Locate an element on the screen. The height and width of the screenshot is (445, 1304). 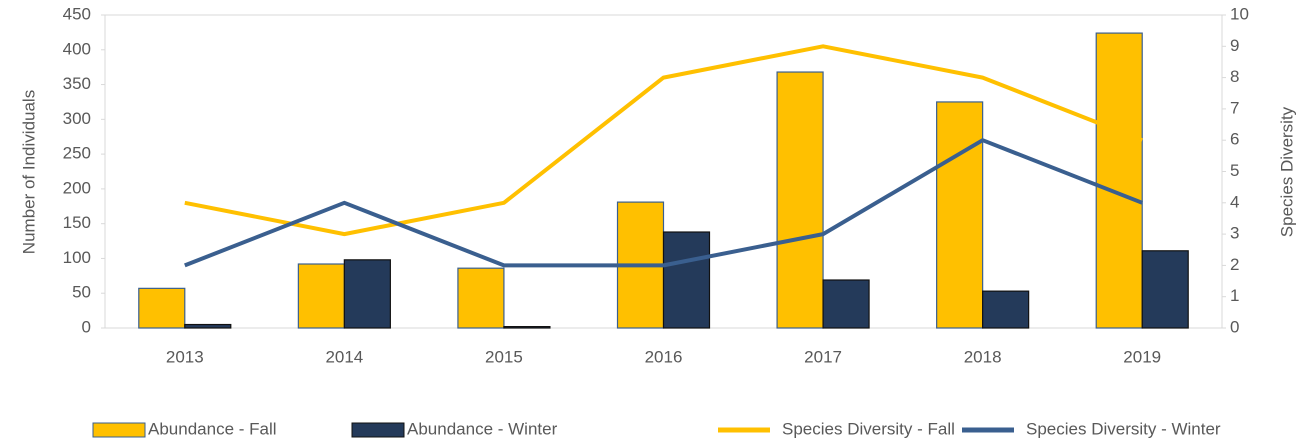
x-tick-label: 2014 is located at coordinates (344, 356).